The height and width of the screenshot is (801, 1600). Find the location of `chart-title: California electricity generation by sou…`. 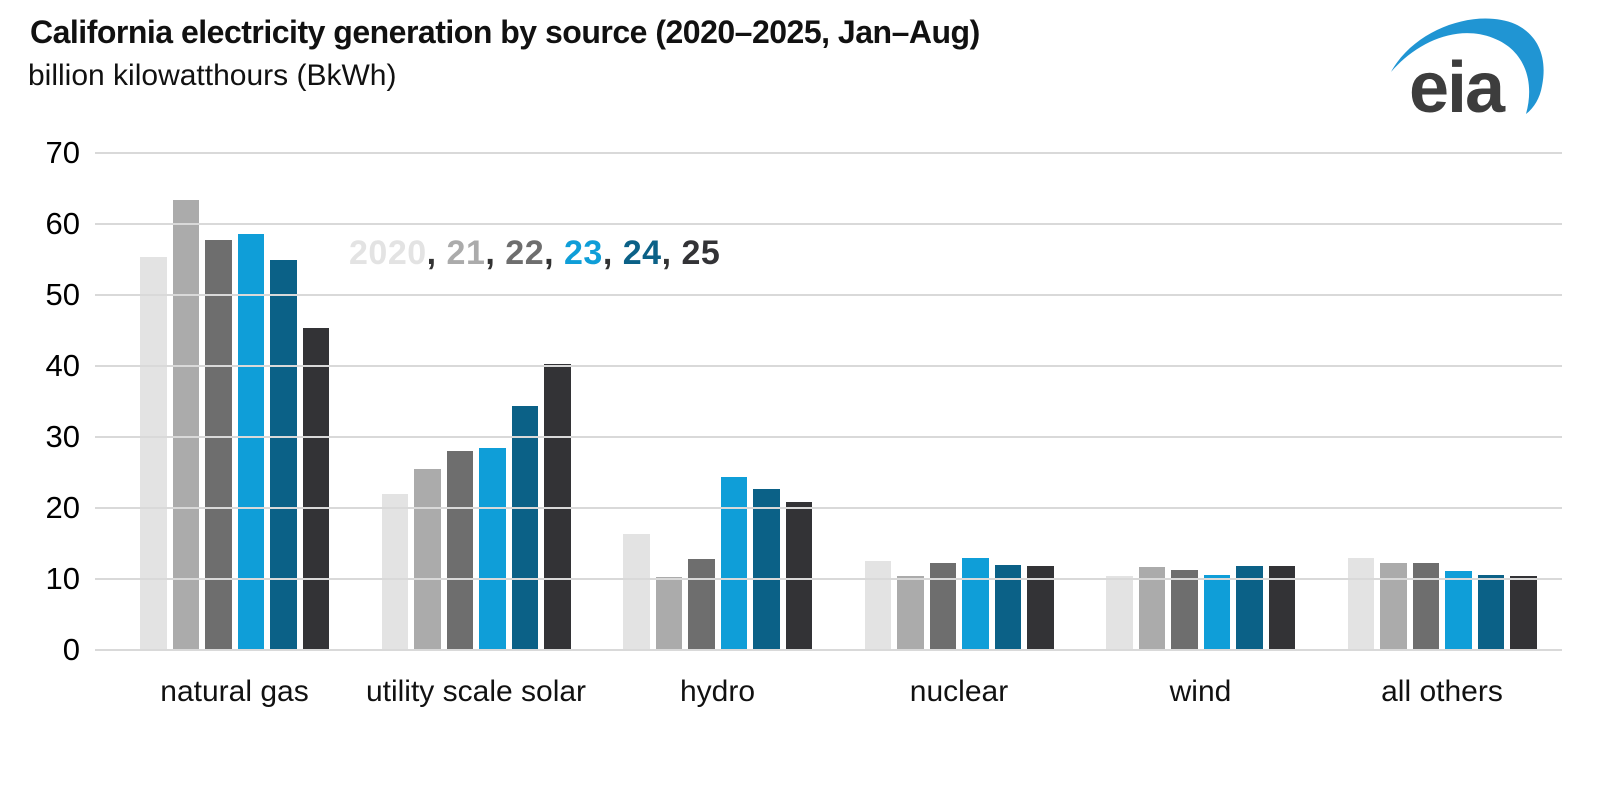

chart-title: California electricity generation by sou… is located at coordinates (505, 32).